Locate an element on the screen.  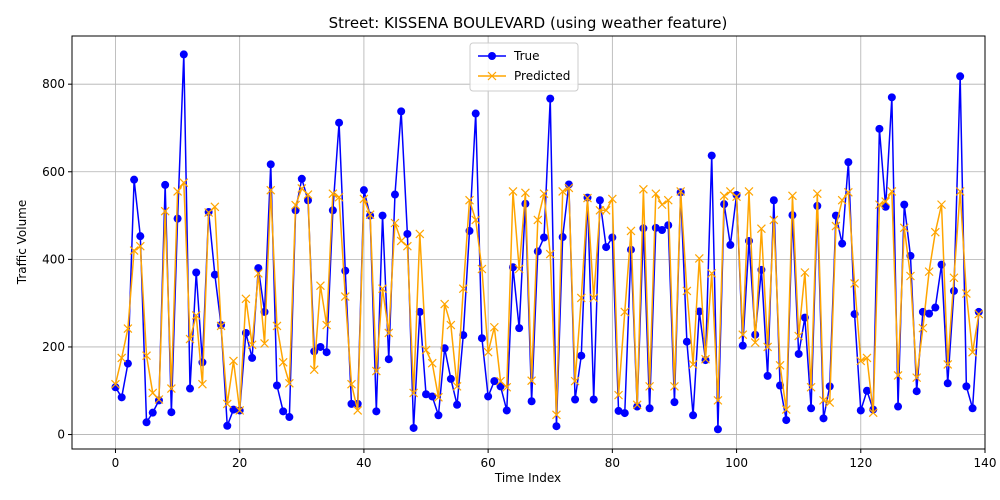
legend: True Predicted is located at coordinates (524, 67).